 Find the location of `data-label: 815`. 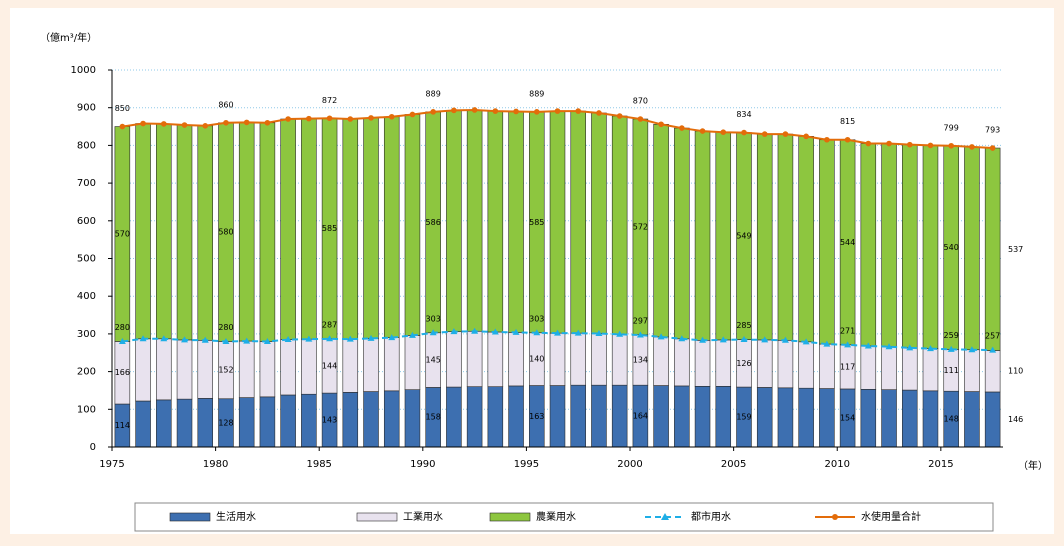

data-label: 815 is located at coordinates (847, 121).